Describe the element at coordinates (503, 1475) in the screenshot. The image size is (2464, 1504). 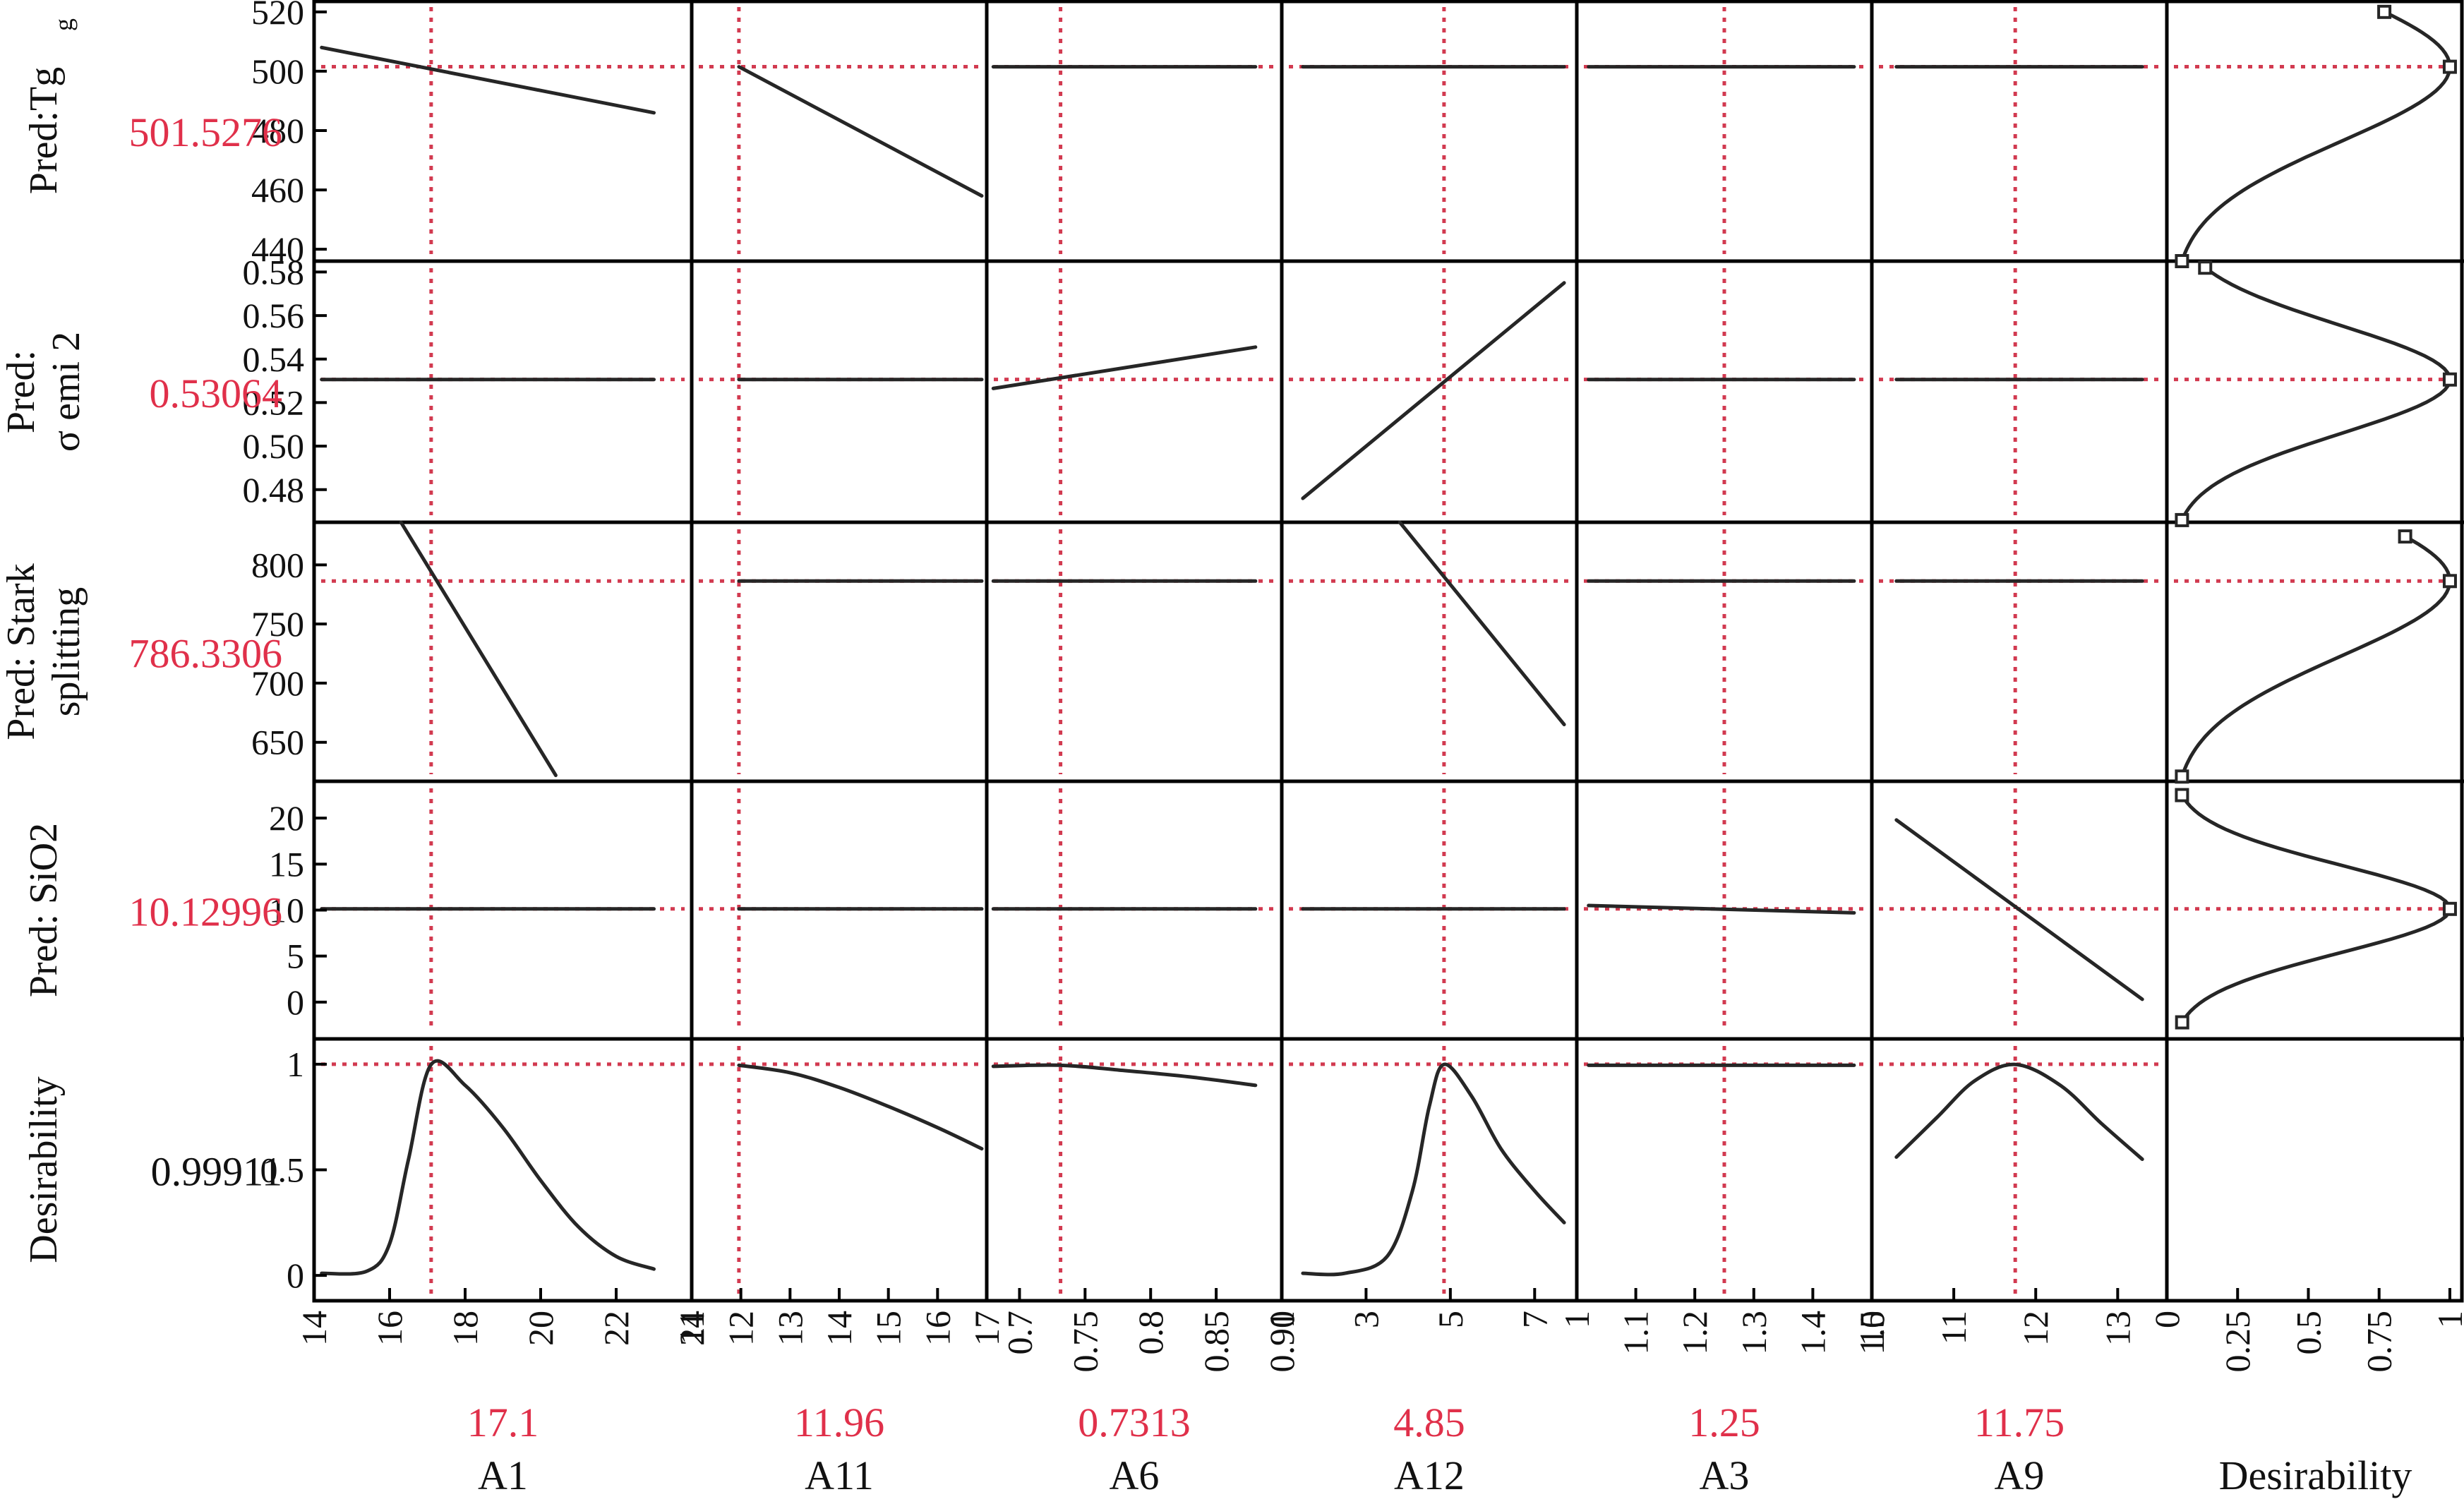
I see `factor-name: A1` at that location.